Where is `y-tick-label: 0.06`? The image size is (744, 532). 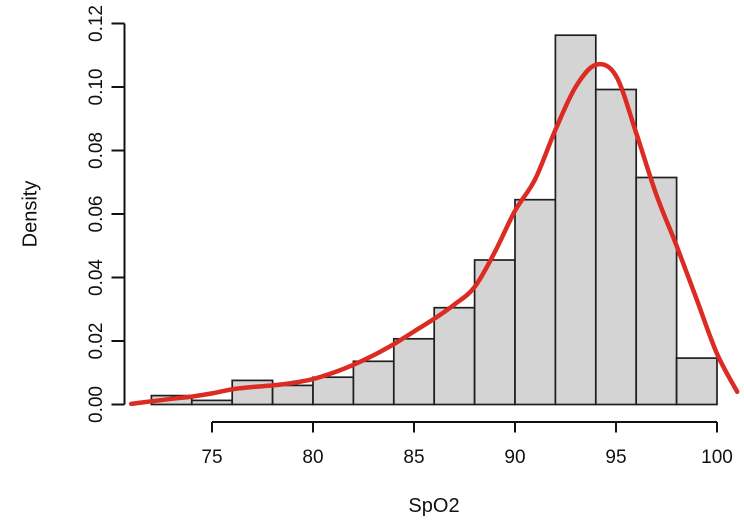 y-tick-label: 0.06 is located at coordinates (96, 214).